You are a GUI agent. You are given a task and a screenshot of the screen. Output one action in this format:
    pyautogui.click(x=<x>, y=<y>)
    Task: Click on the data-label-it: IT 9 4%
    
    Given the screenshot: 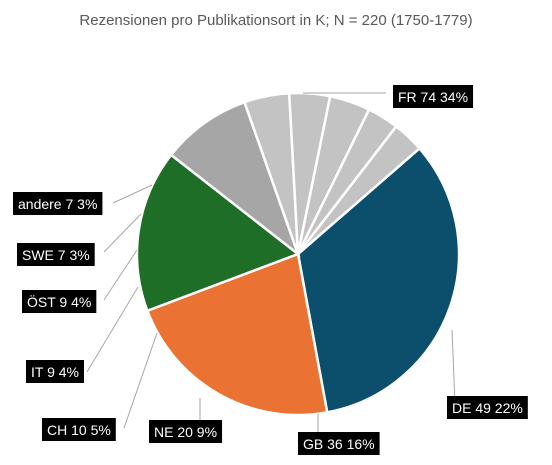 What is the action you would take?
    pyautogui.click(x=55, y=371)
    